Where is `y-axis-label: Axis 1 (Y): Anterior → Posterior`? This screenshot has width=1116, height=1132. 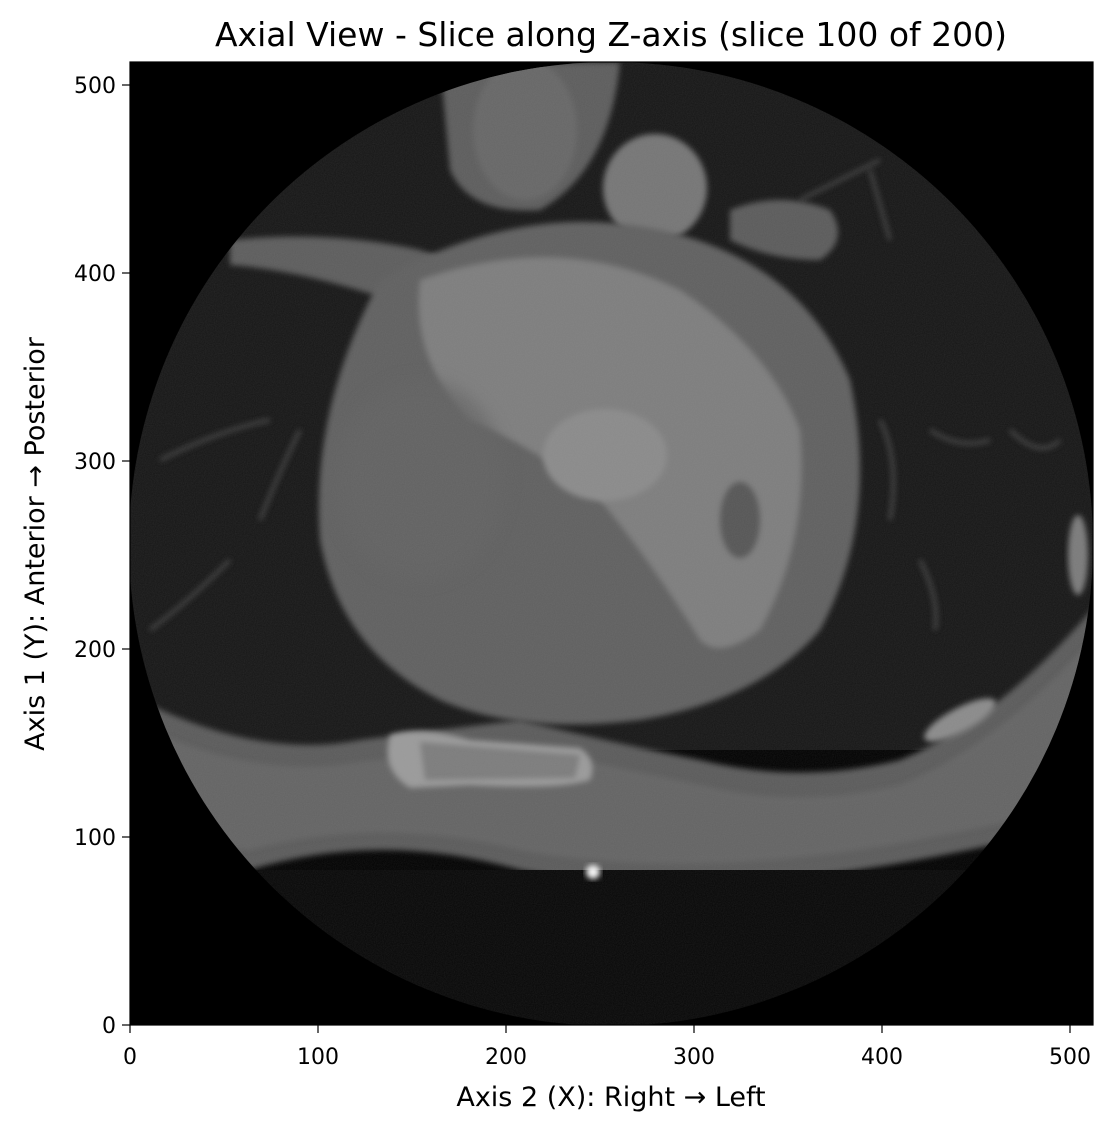 y-axis-label: Axis 1 (Y): Anterior → Posterior is located at coordinates (35, 543).